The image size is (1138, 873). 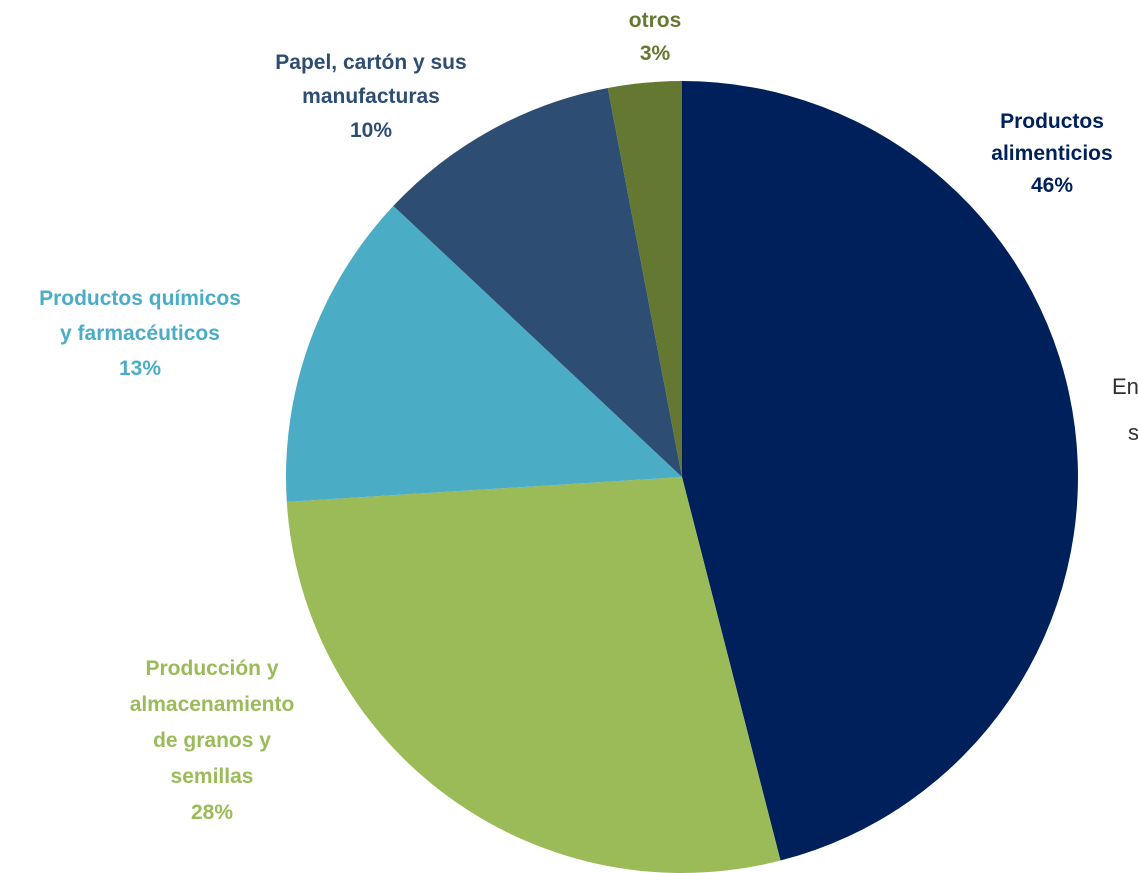 What do you see at coordinates (370, 62) in the screenshot?
I see `slice-label-line: Papel, cartón y sus` at bounding box center [370, 62].